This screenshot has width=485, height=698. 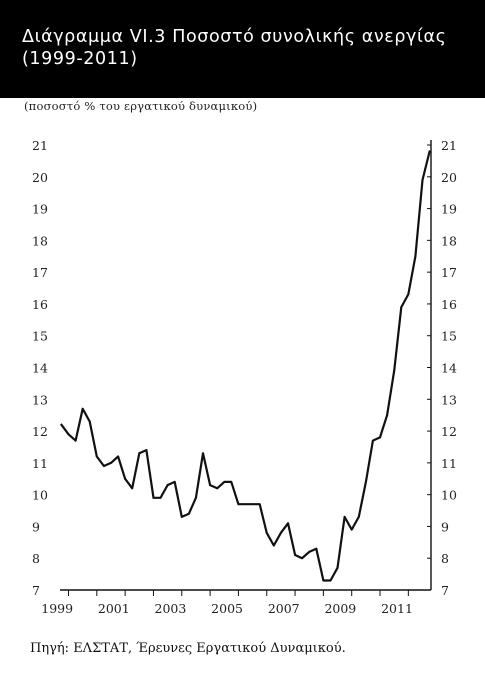 I want to click on y-tick-label-left: 13, so click(x=40, y=399).